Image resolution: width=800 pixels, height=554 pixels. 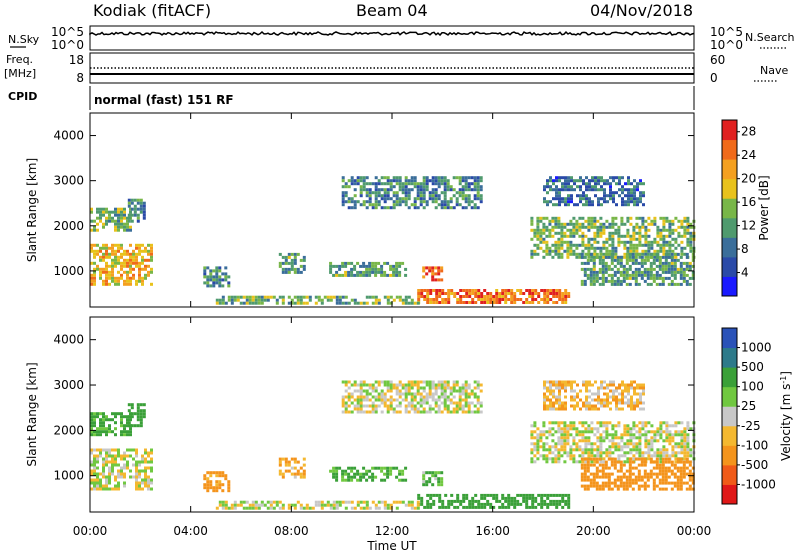 What do you see at coordinates (24, 39) in the screenshot?
I see `noise-left-label: N.Sky` at bounding box center [24, 39].